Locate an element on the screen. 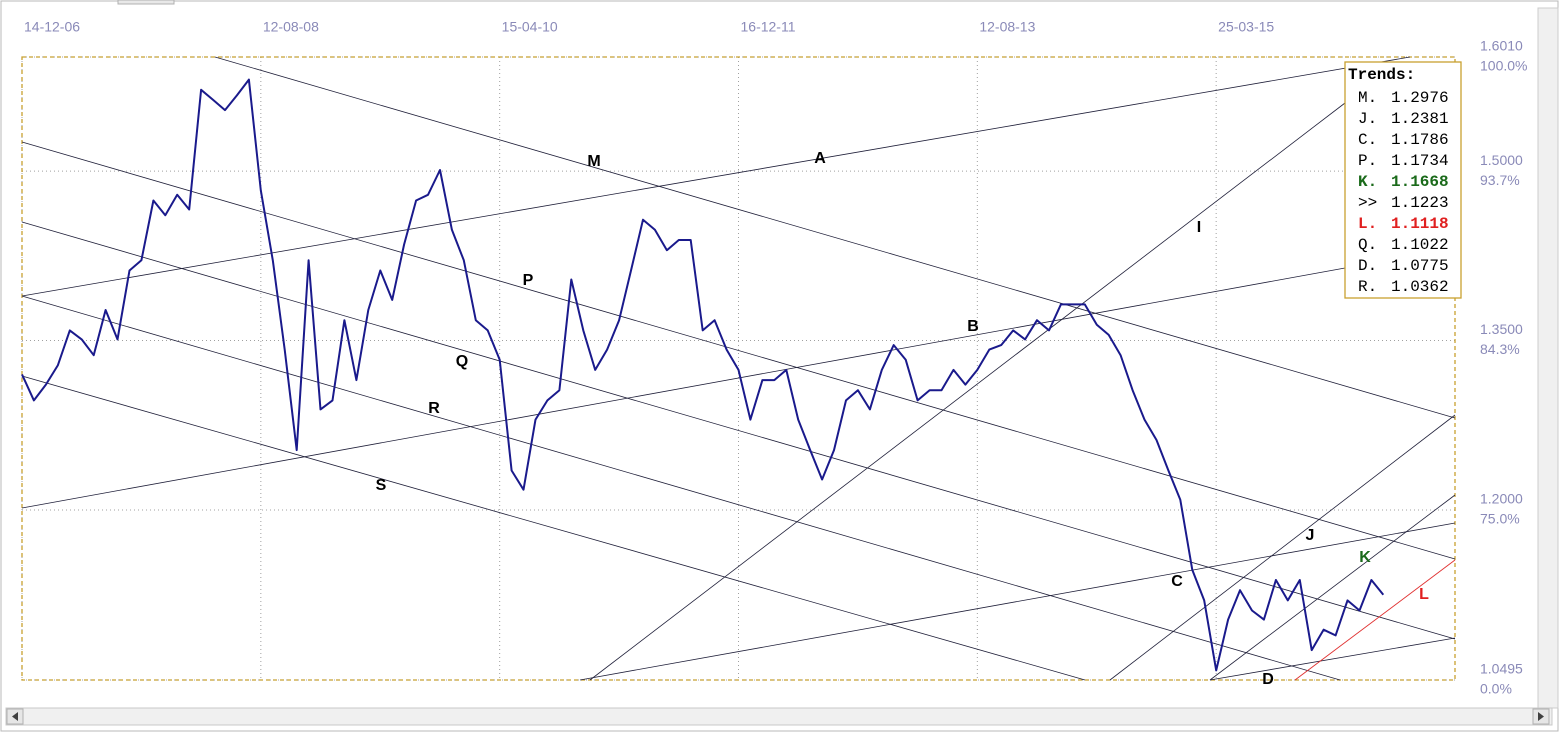 Image resolution: width=1560 pixels, height=732 pixels. y-tick-label: 1.2000 is located at coordinates (1501, 499).